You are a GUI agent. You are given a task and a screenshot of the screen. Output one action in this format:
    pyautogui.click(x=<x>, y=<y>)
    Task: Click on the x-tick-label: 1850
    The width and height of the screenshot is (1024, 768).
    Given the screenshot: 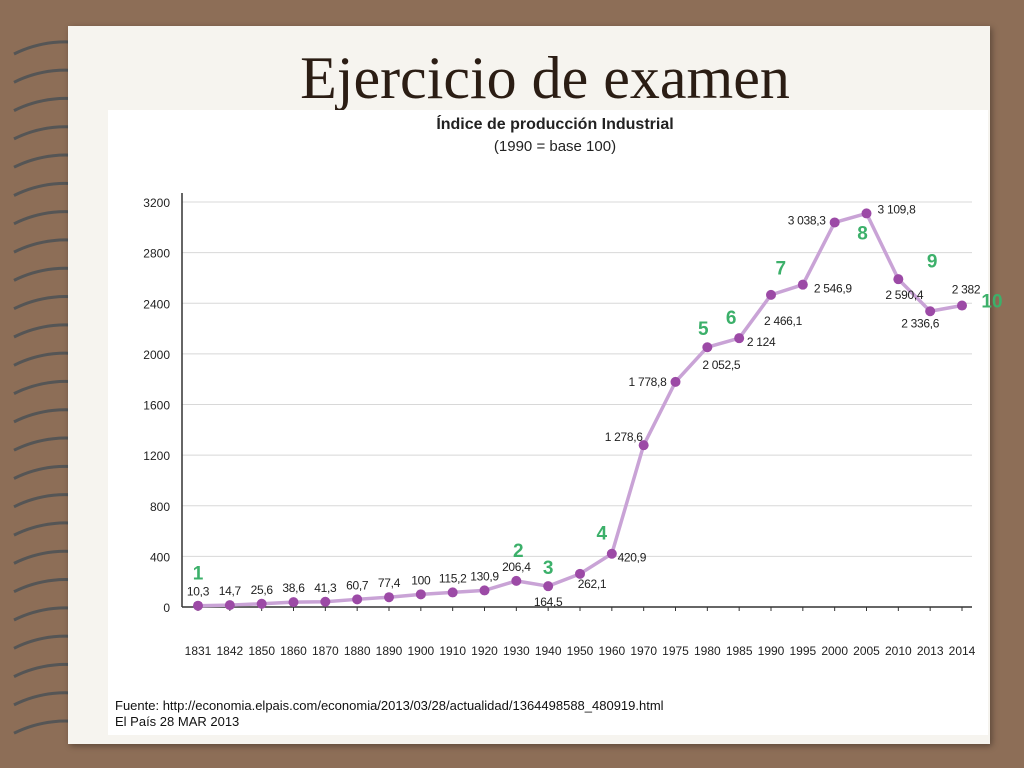 What is the action you would take?
    pyautogui.click(x=261, y=651)
    